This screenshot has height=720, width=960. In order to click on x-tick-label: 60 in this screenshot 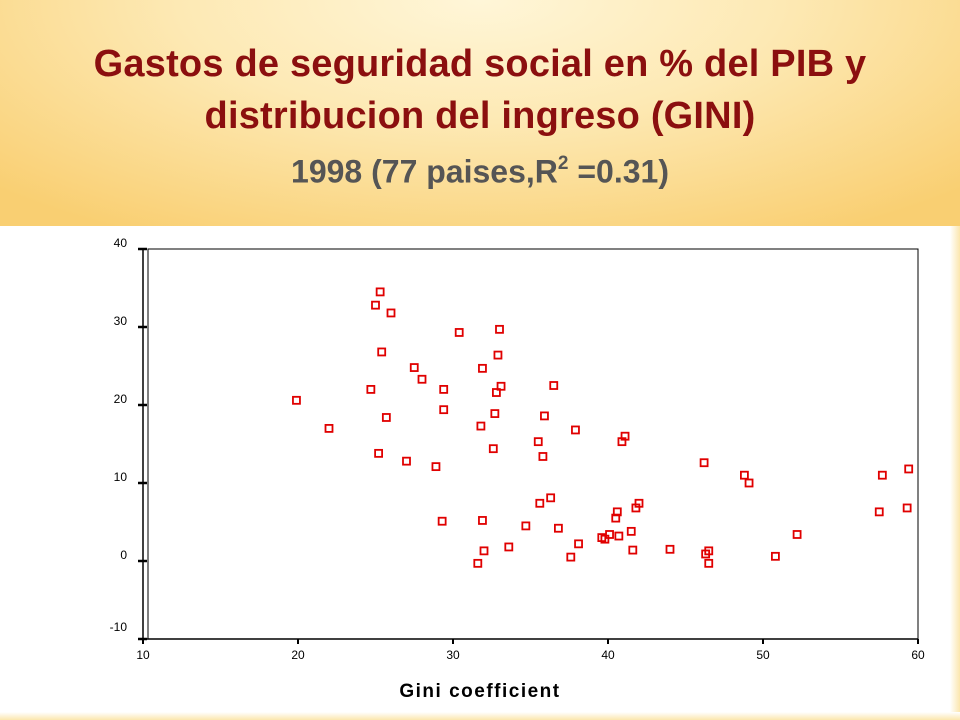, I will do `click(918, 655)`.